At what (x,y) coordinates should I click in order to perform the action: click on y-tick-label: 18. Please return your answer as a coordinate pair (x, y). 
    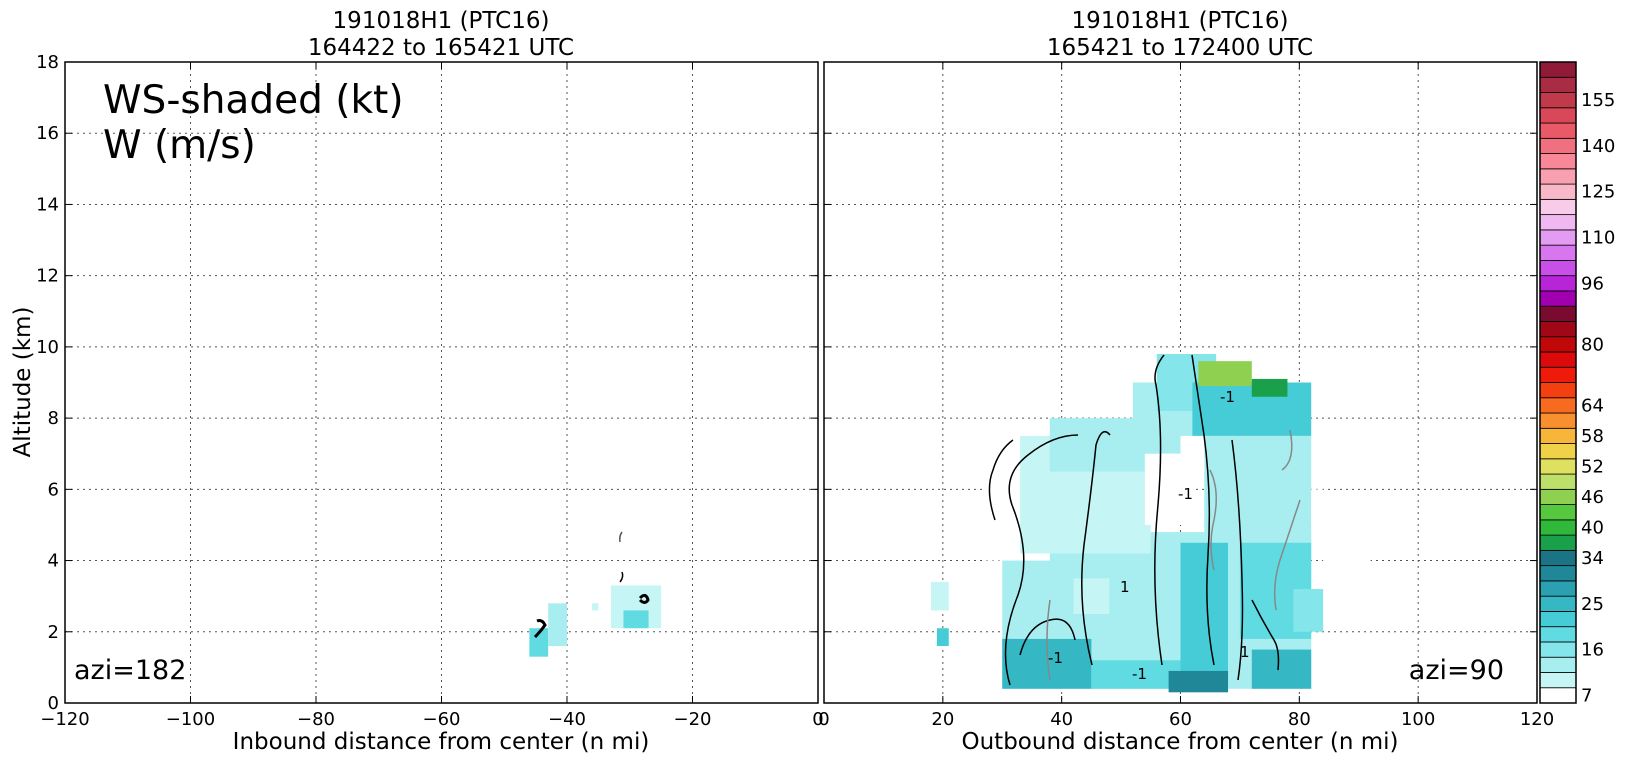
    Looking at the image, I should click on (47, 62).